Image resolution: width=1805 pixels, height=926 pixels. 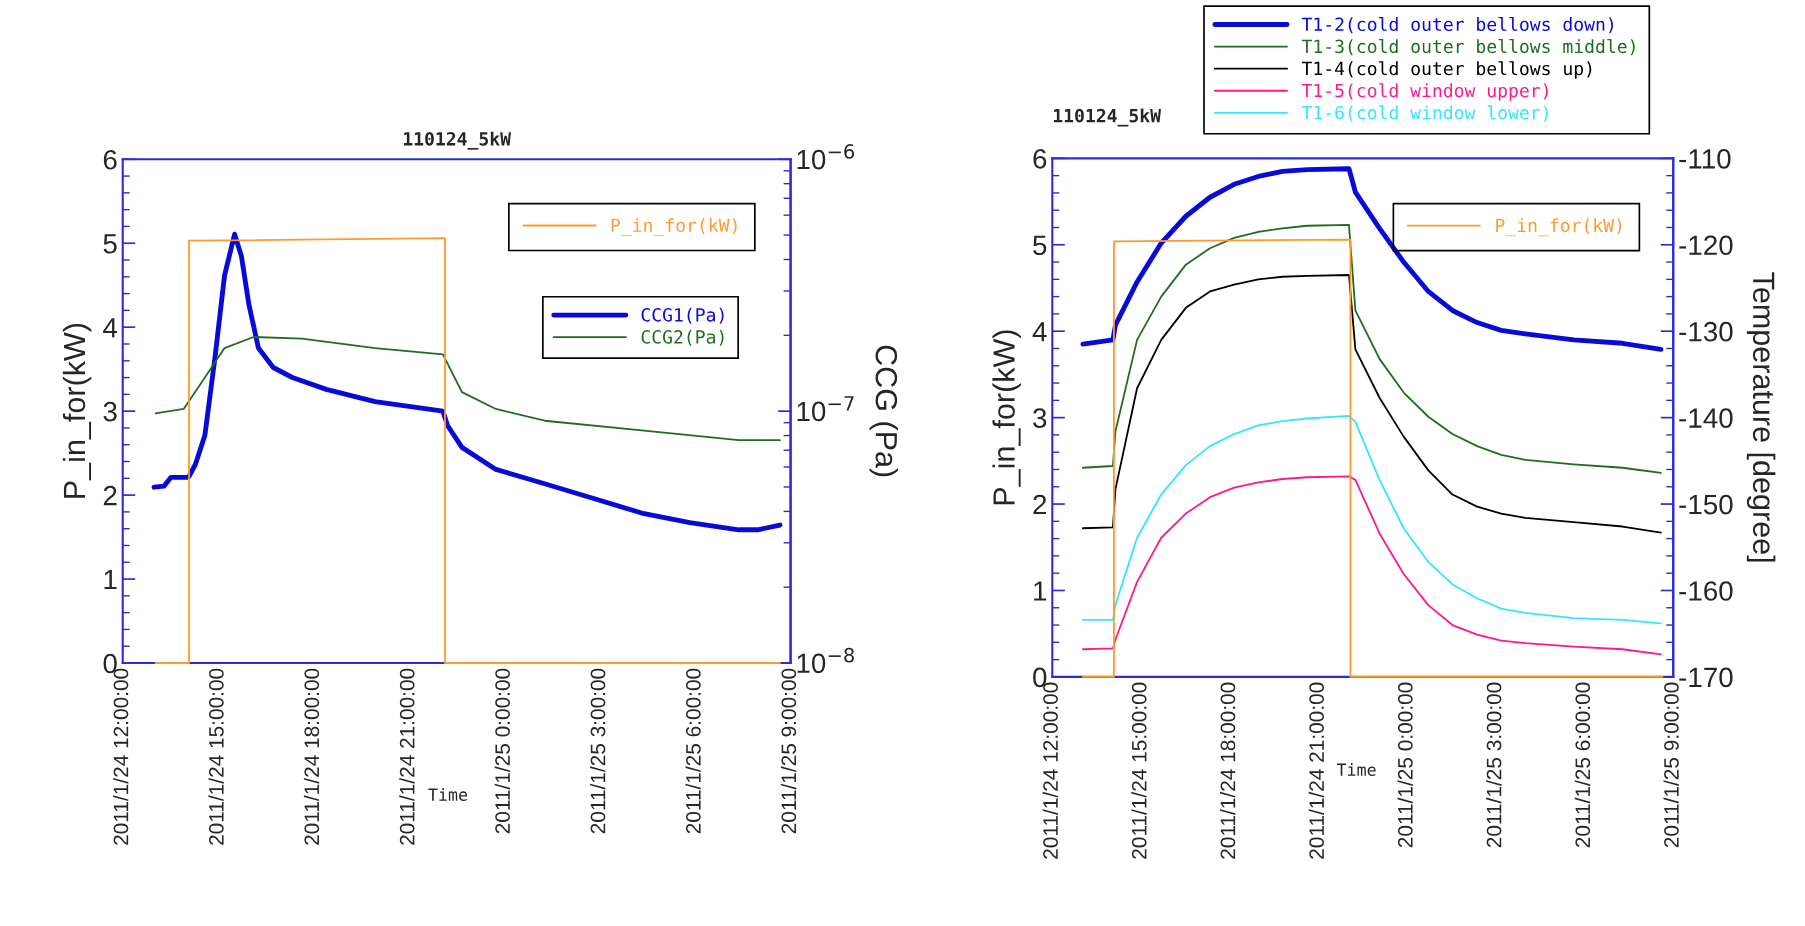 What do you see at coordinates (682, 315) in the screenshot?
I see `legend-label: CCG1(Pa)` at bounding box center [682, 315].